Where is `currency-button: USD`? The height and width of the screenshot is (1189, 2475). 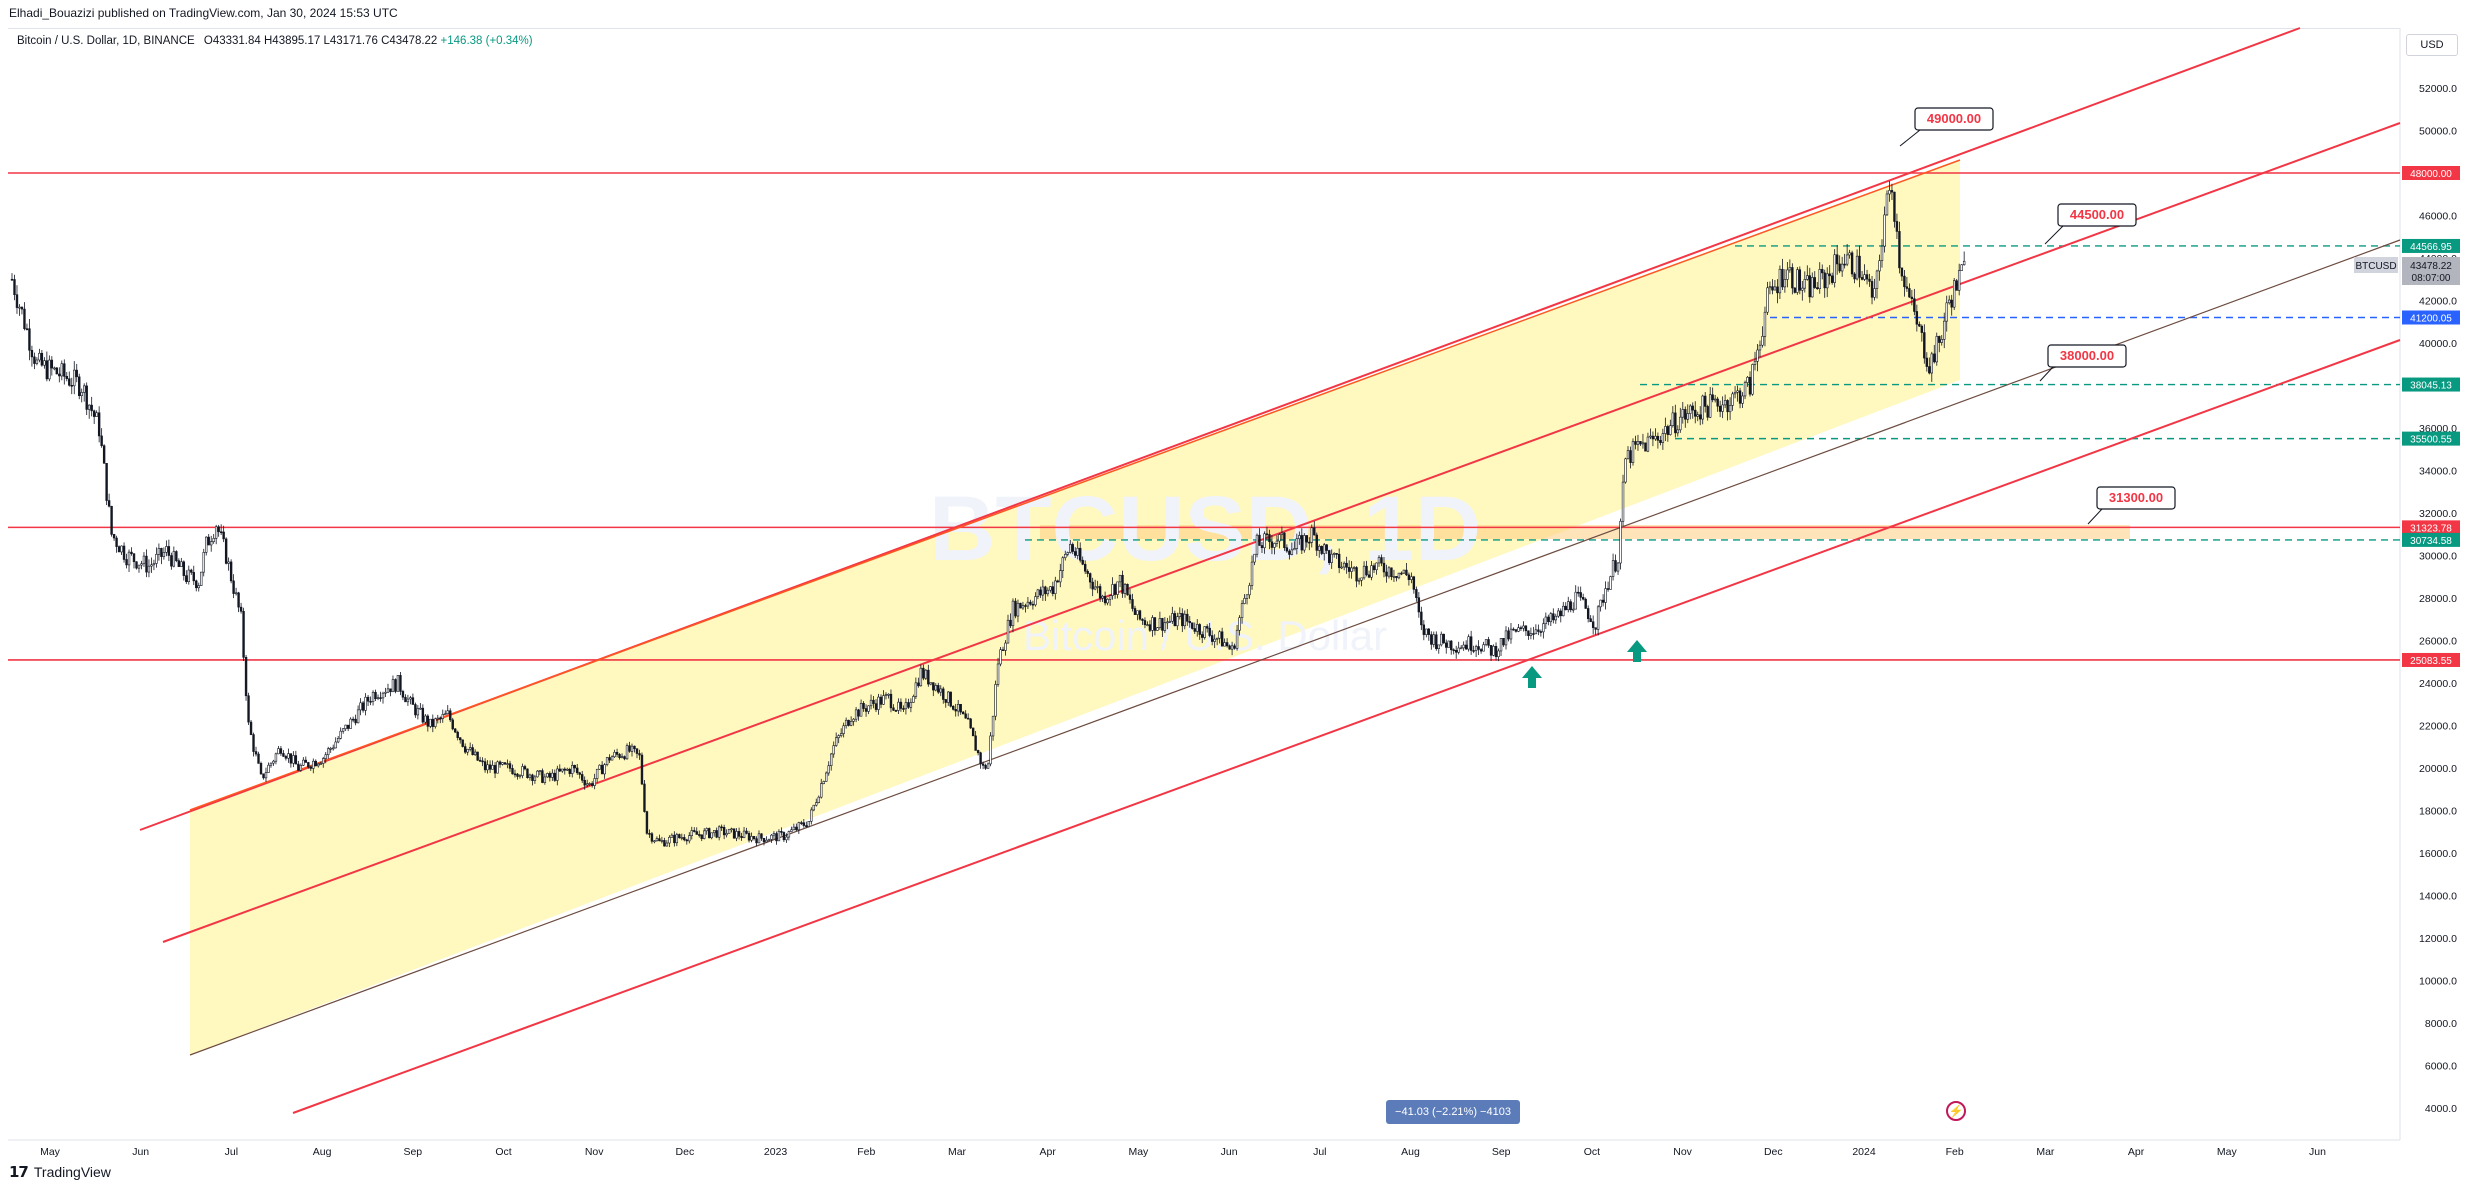 currency-button: USD is located at coordinates (2432, 45).